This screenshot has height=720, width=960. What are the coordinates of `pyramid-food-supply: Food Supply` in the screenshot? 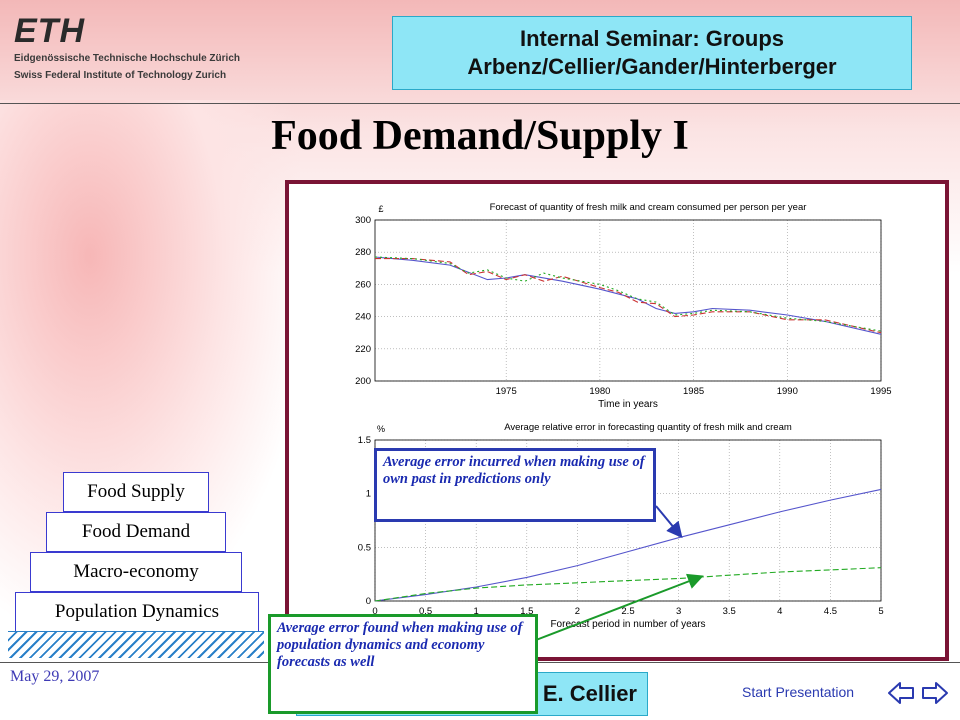 It's located at (136, 492).